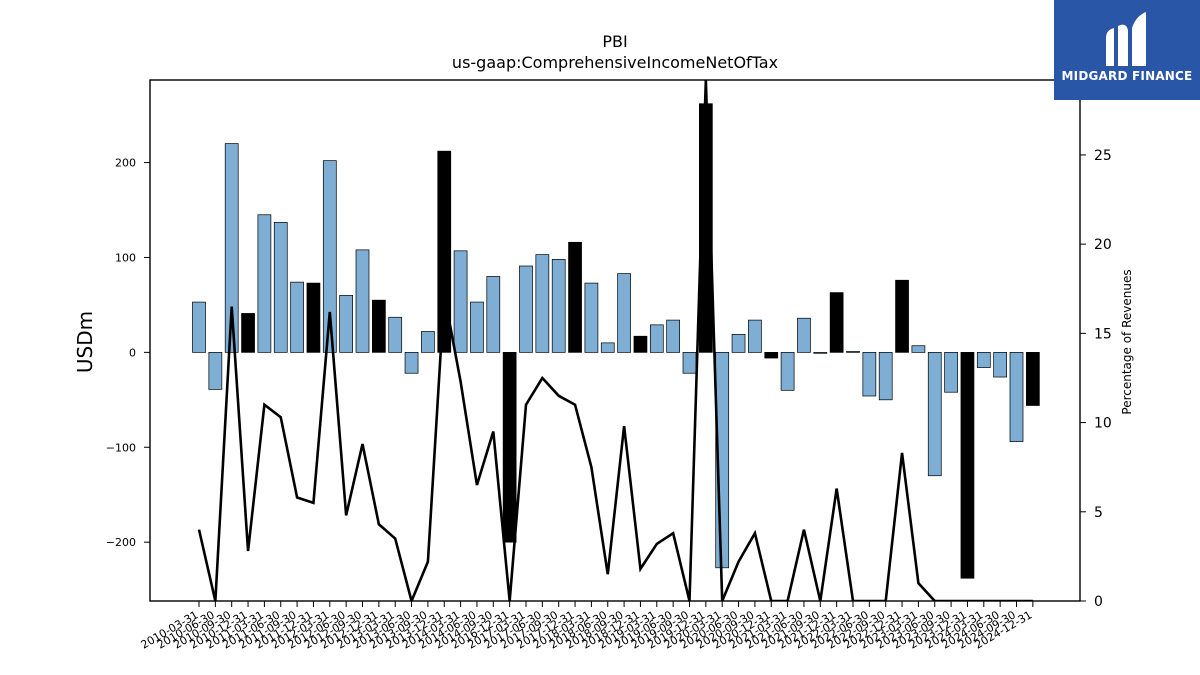  I want to click on y-axis-right-label: Percentage of Revenues, so click(1127, 341).